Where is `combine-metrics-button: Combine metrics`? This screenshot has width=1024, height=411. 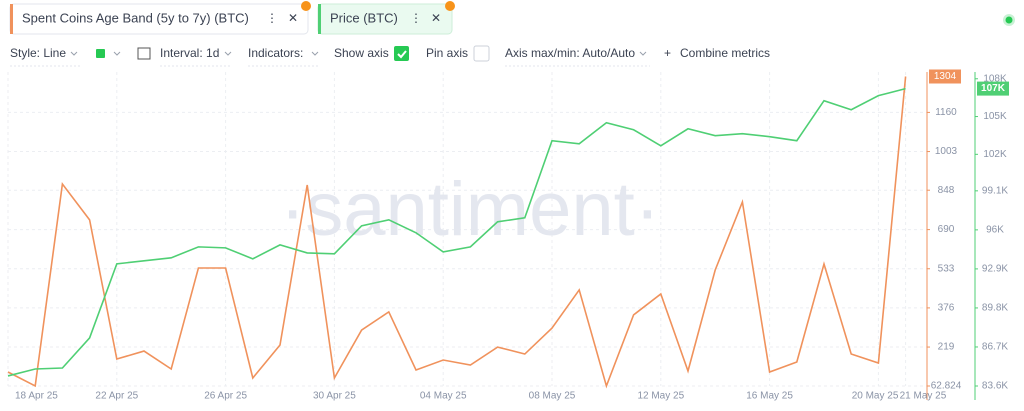
combine-metrics-button: Combine metrics is located at coordinates (725, 53).